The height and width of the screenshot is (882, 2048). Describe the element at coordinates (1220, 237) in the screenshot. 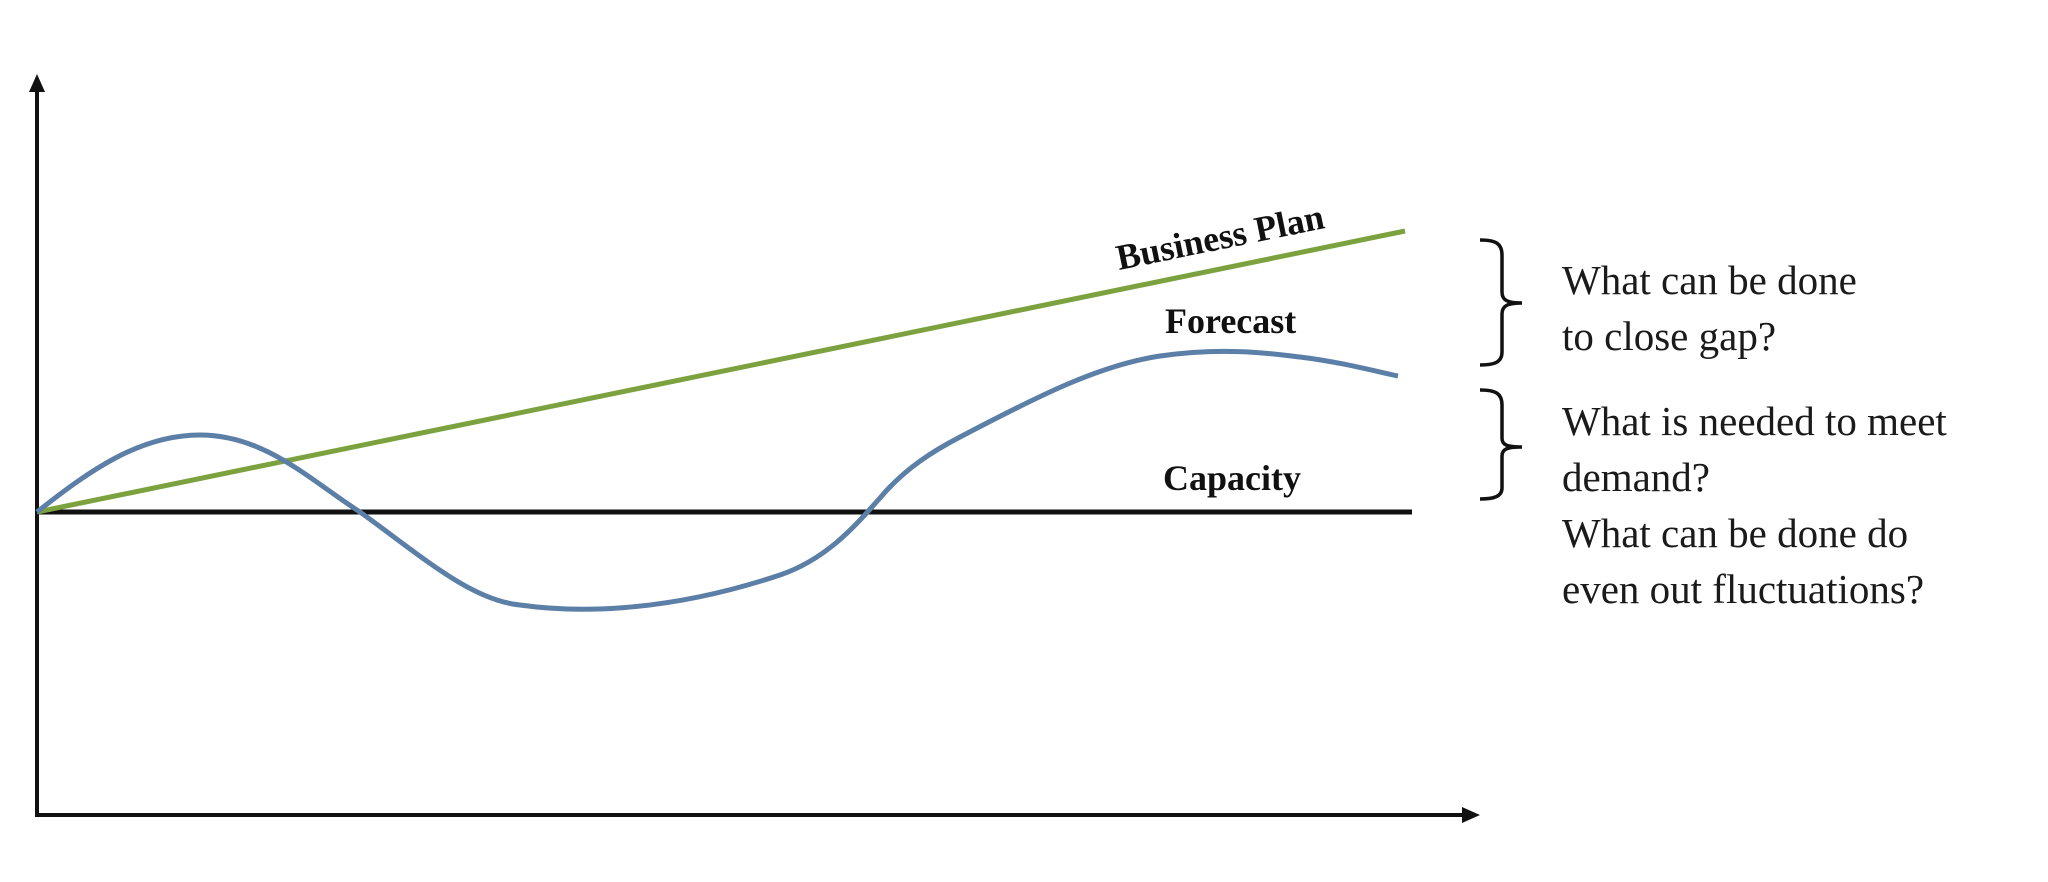

I see `business-plan-label: Business Plan` at that location.